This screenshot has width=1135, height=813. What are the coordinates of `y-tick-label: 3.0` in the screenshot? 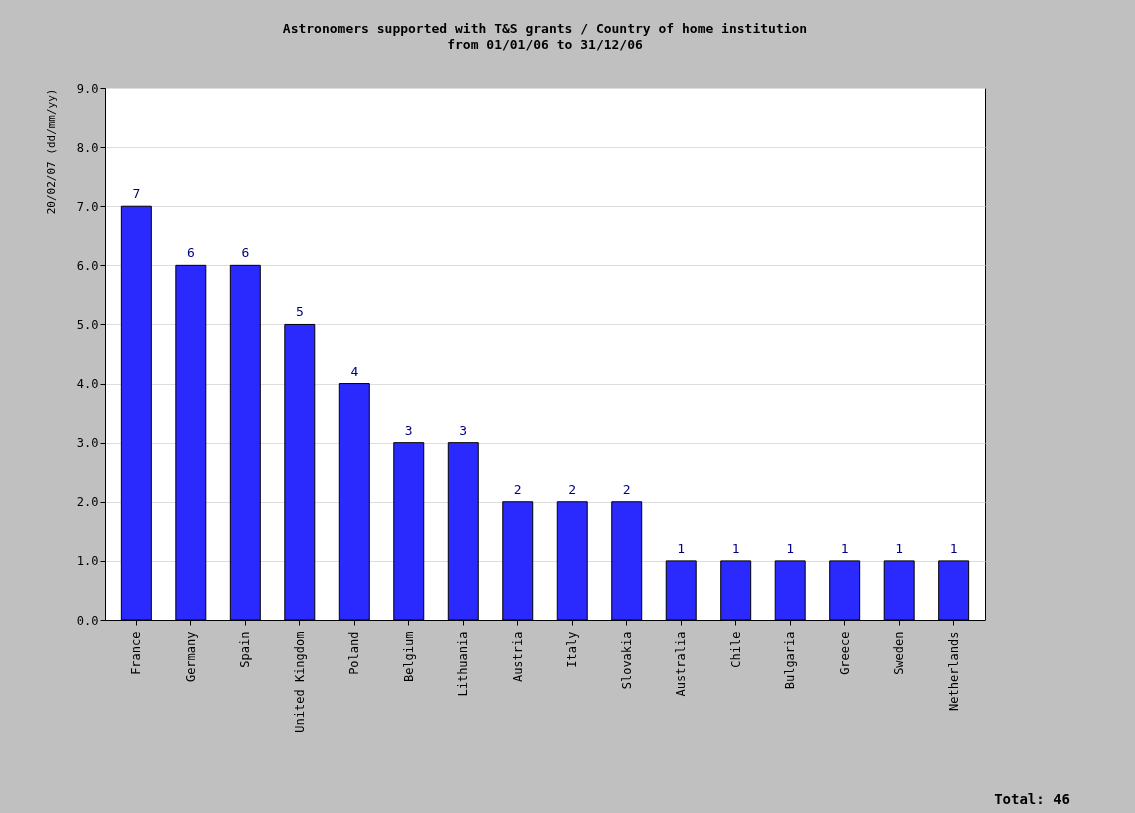 It's located at (87, 443).